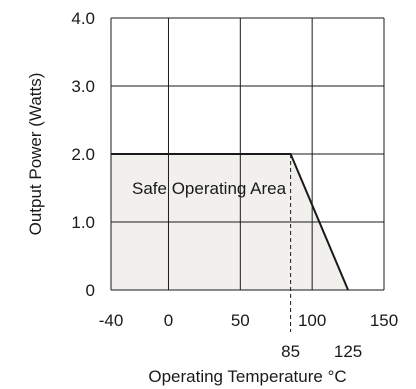  I want to click on y-tick-label: 4.0, so click(83, 18).